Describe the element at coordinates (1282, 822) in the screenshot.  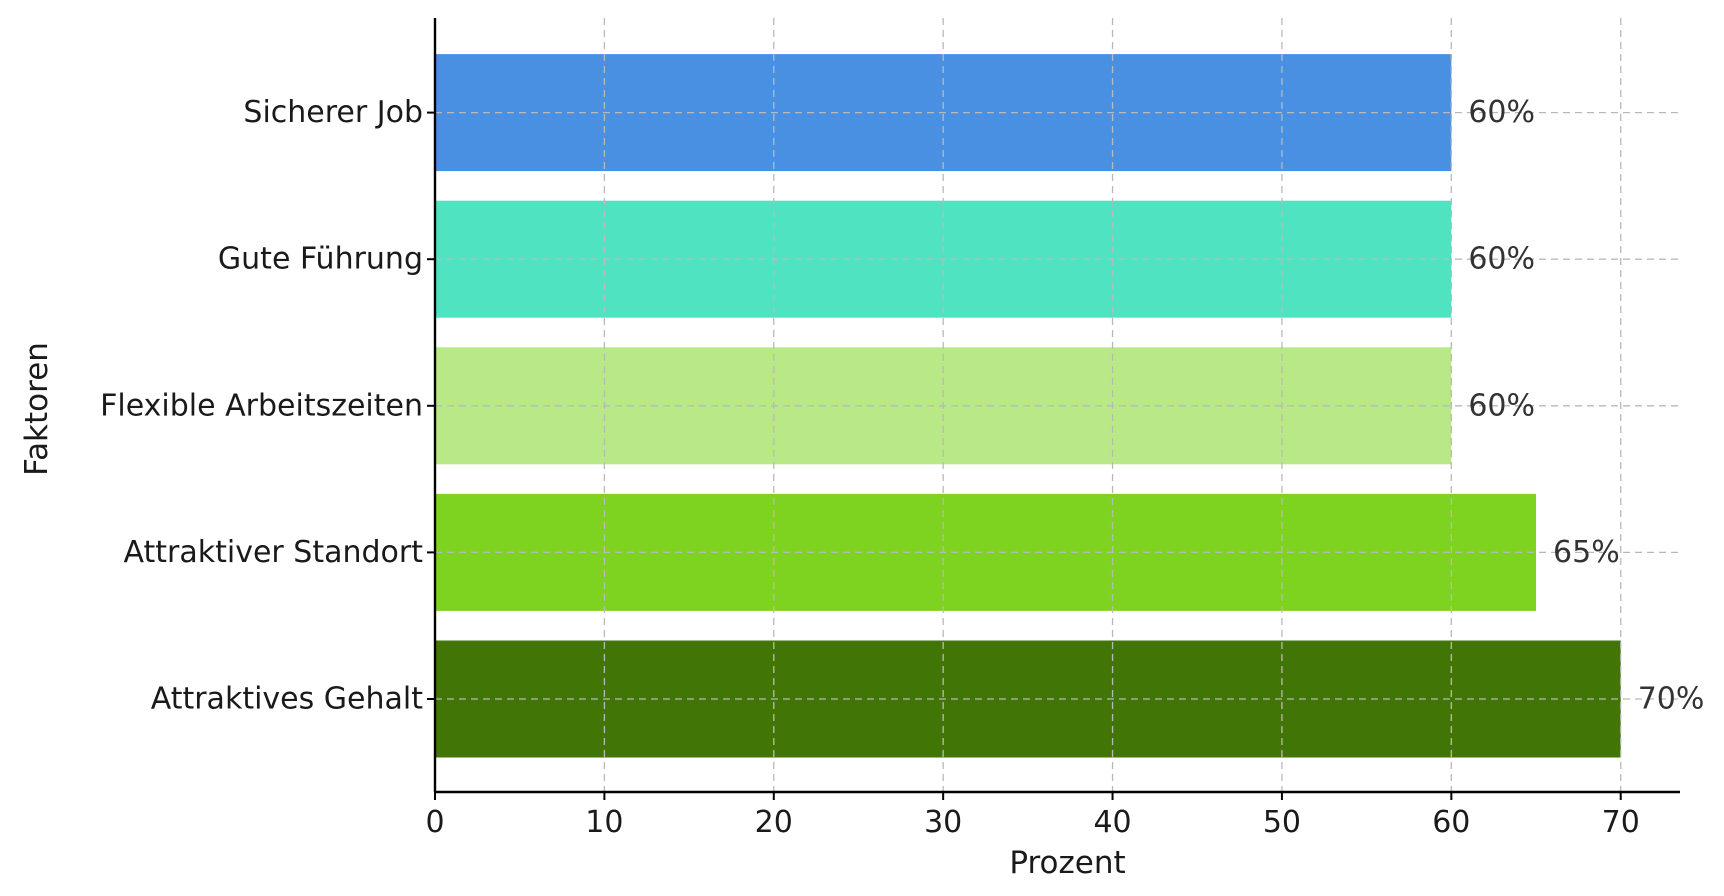
I see `x-tick-label: 50` at that location.